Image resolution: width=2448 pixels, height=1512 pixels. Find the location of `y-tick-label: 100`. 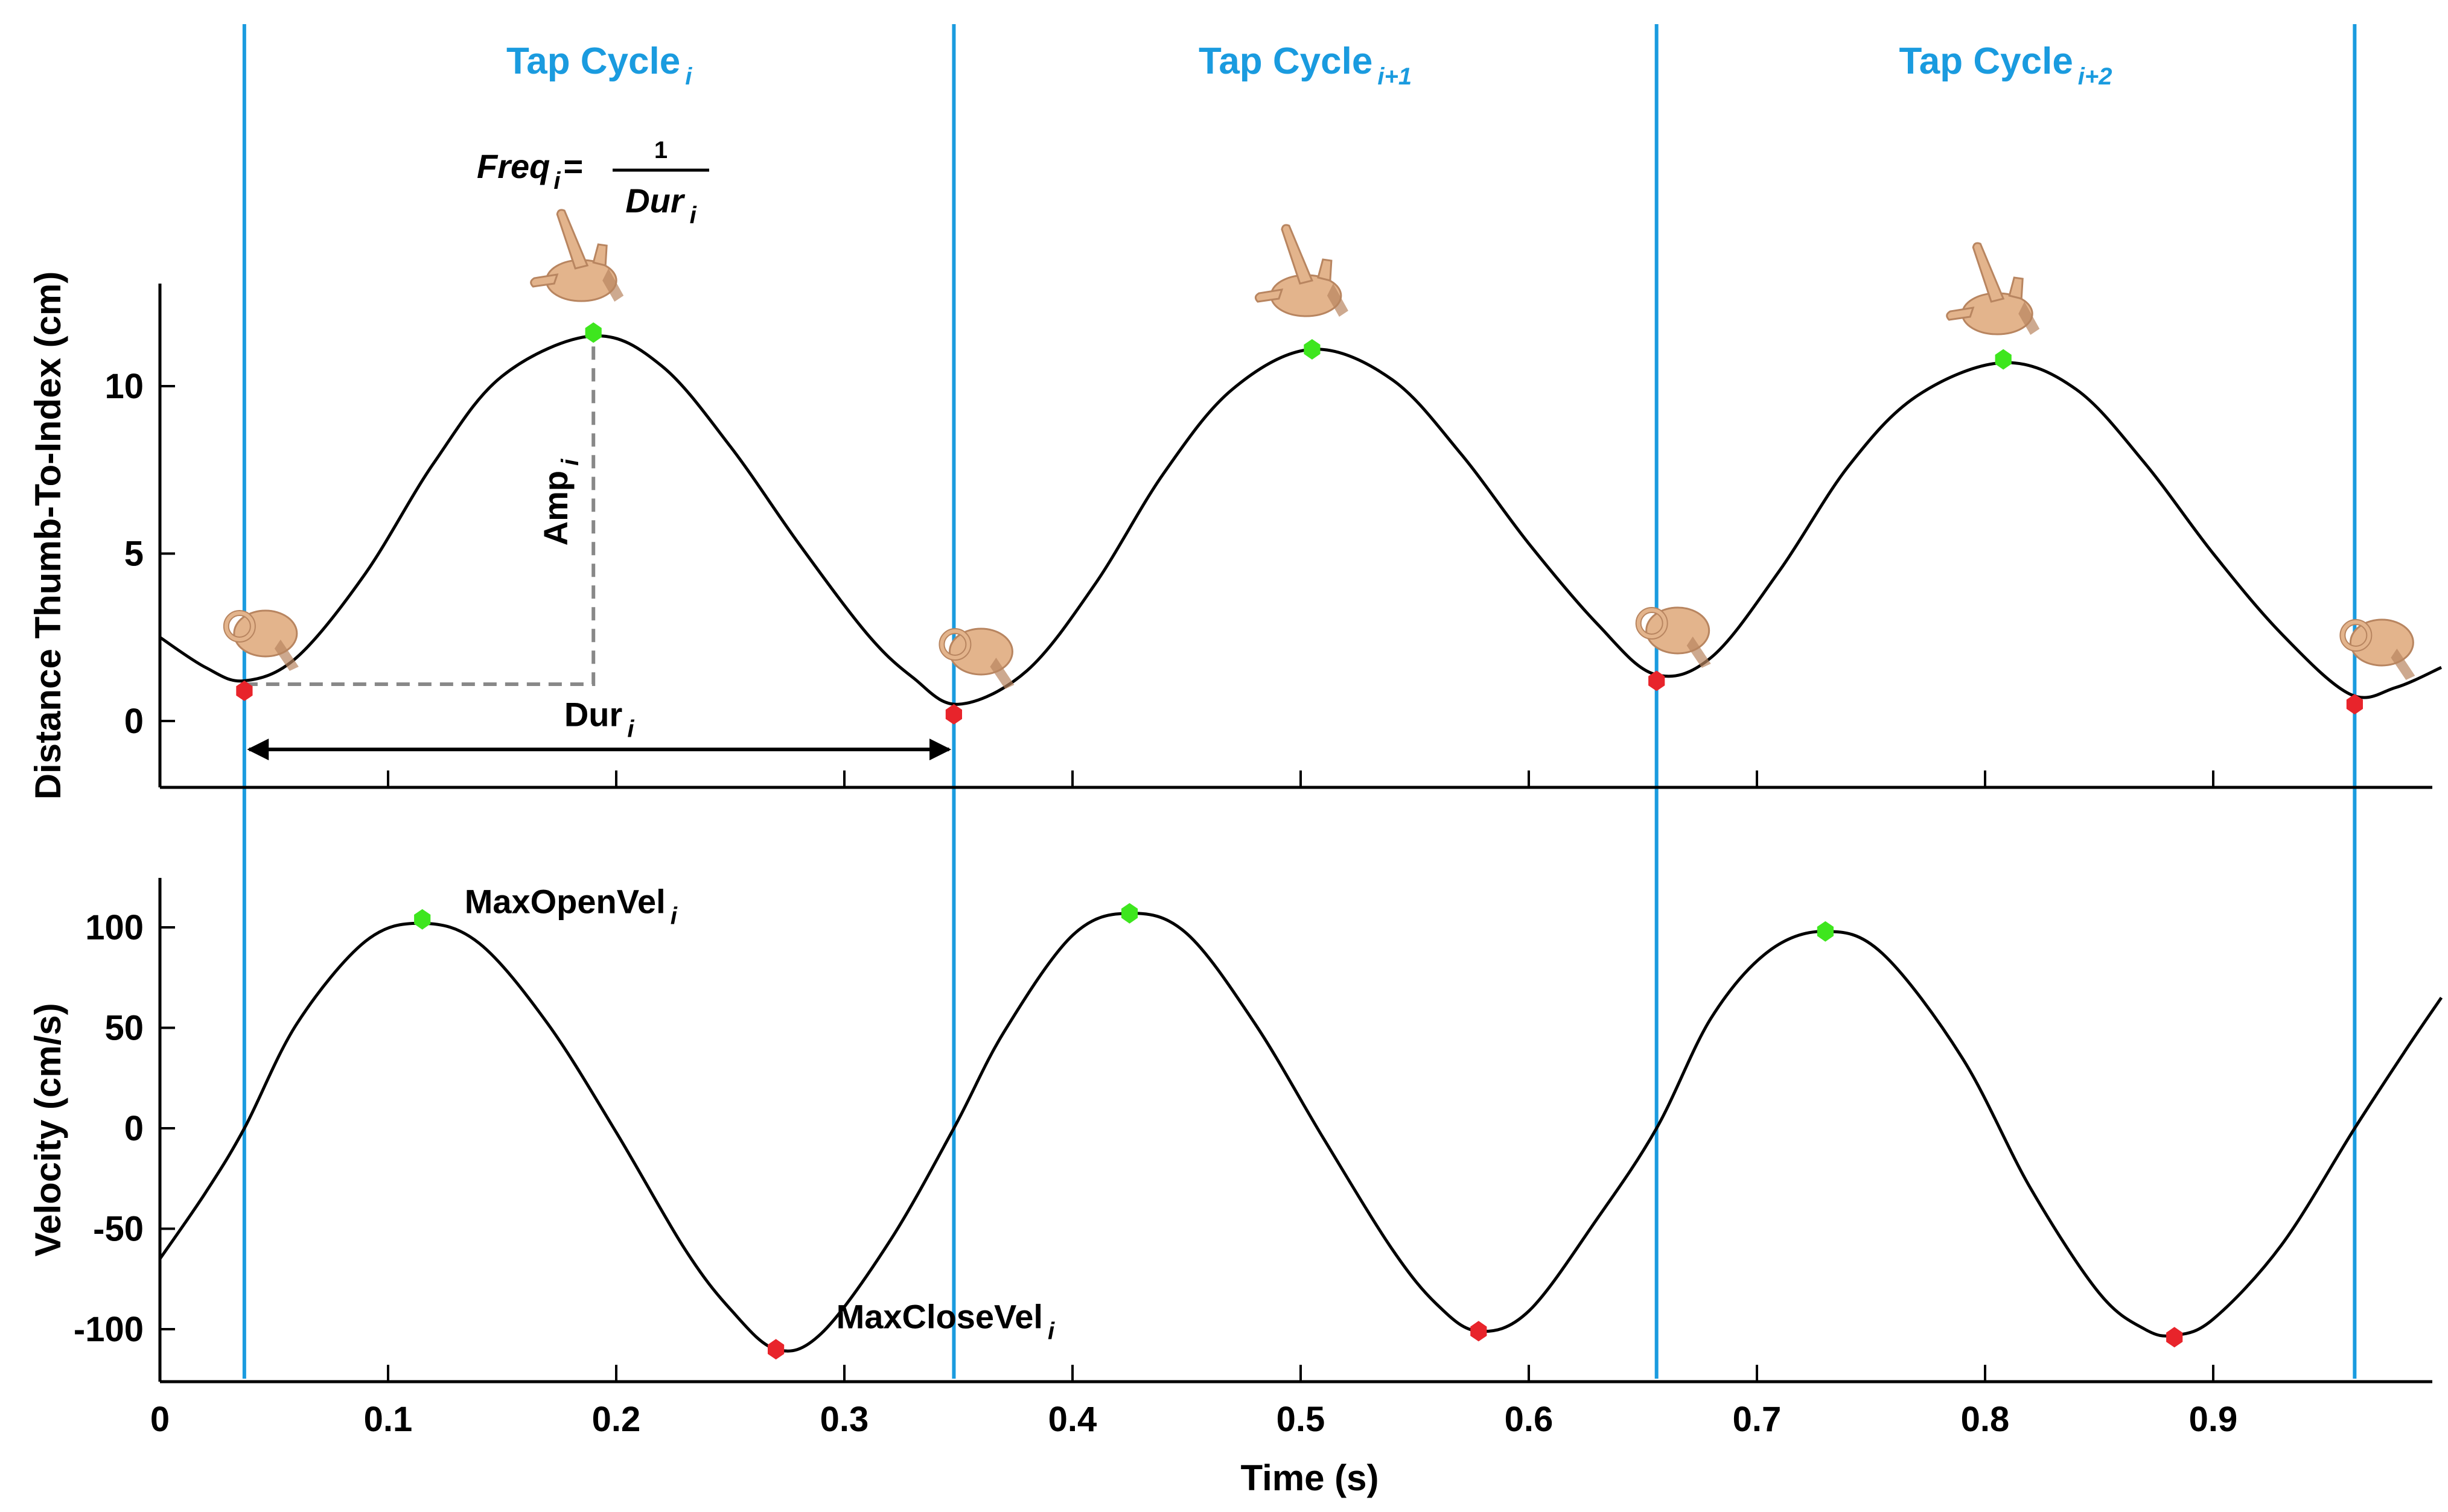

y-tick-label: 100 is located at coordinates (114, 928).